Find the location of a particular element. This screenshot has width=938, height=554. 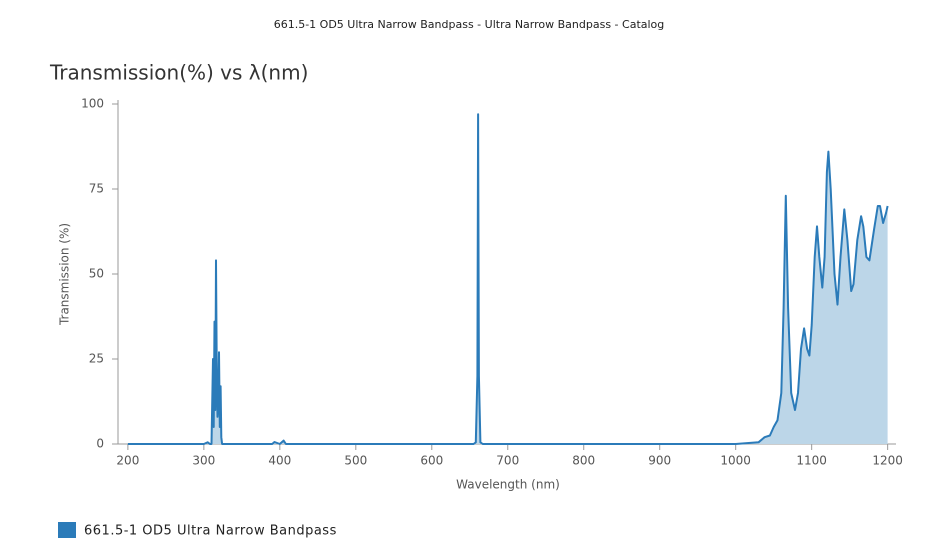

x-axis-label: Wavelength (nm) is located at coordinates (508, 485).